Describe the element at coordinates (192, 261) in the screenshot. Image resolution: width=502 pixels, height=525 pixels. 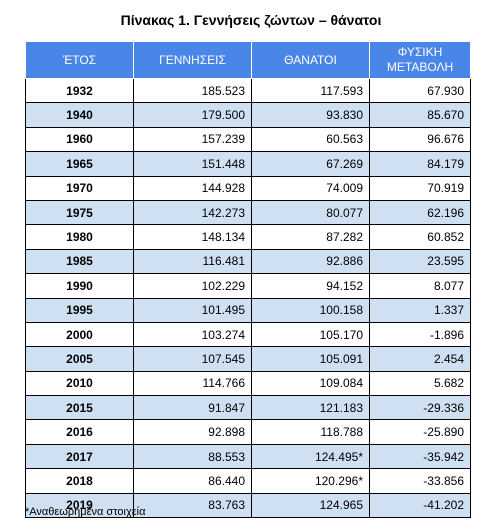
I see `births-cell: 116.481` at that location.